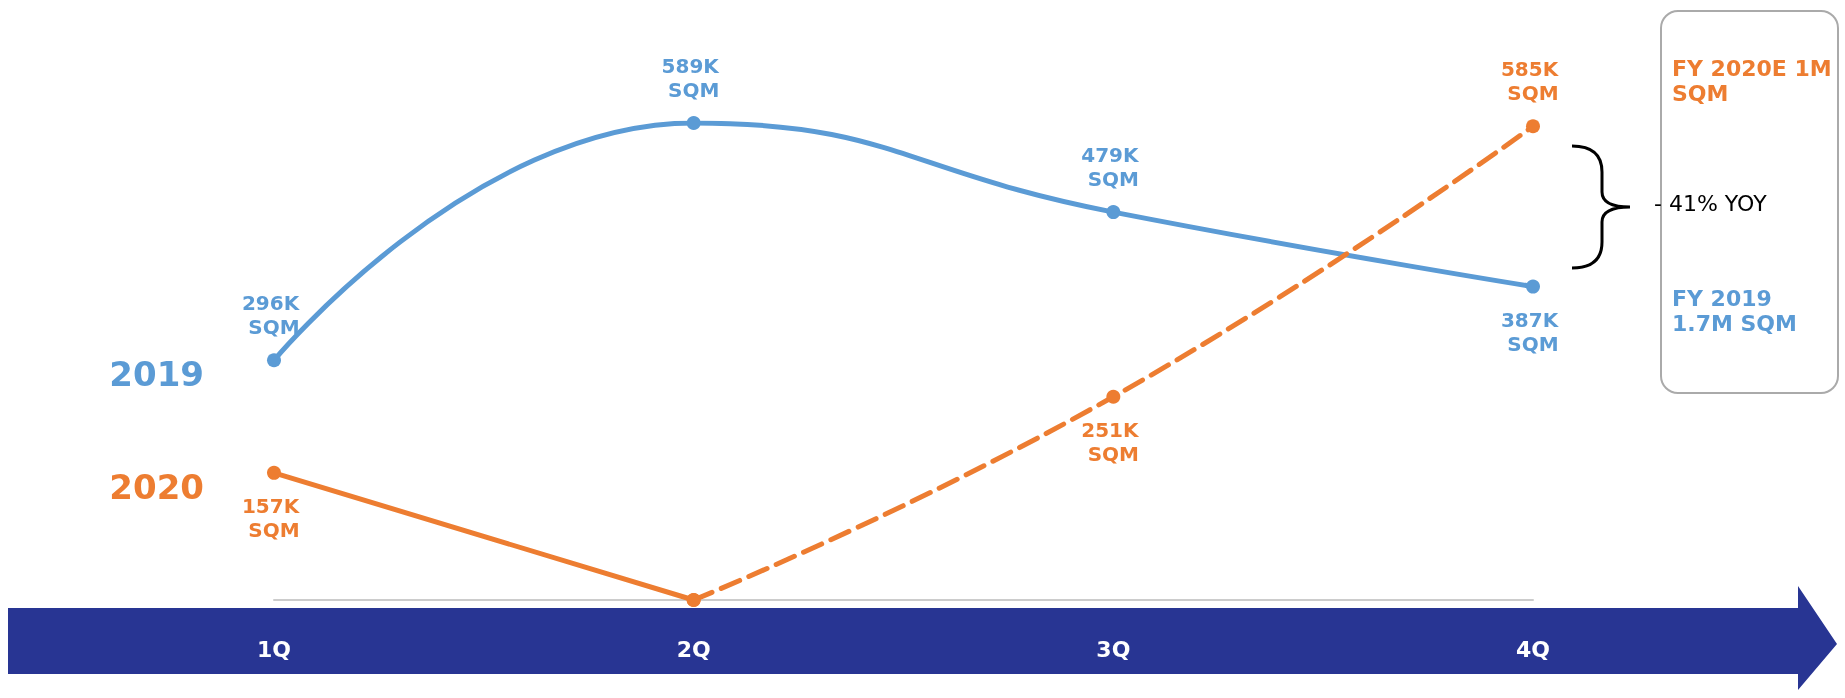  Describe the element at coordinates (1710, 203) in the screenshot. I see `text: - 41% YOY` at that location.